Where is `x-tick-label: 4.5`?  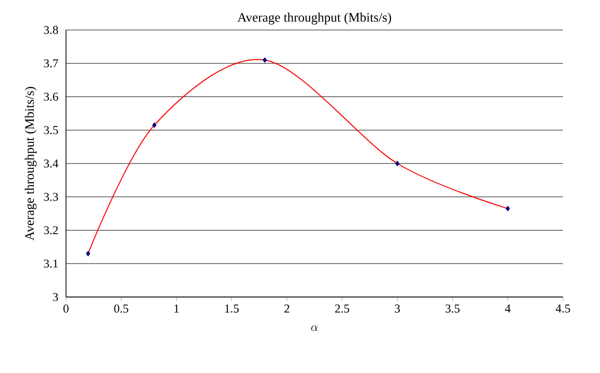
x-tick-label: 4.5 is located at coordinates (563, 308).